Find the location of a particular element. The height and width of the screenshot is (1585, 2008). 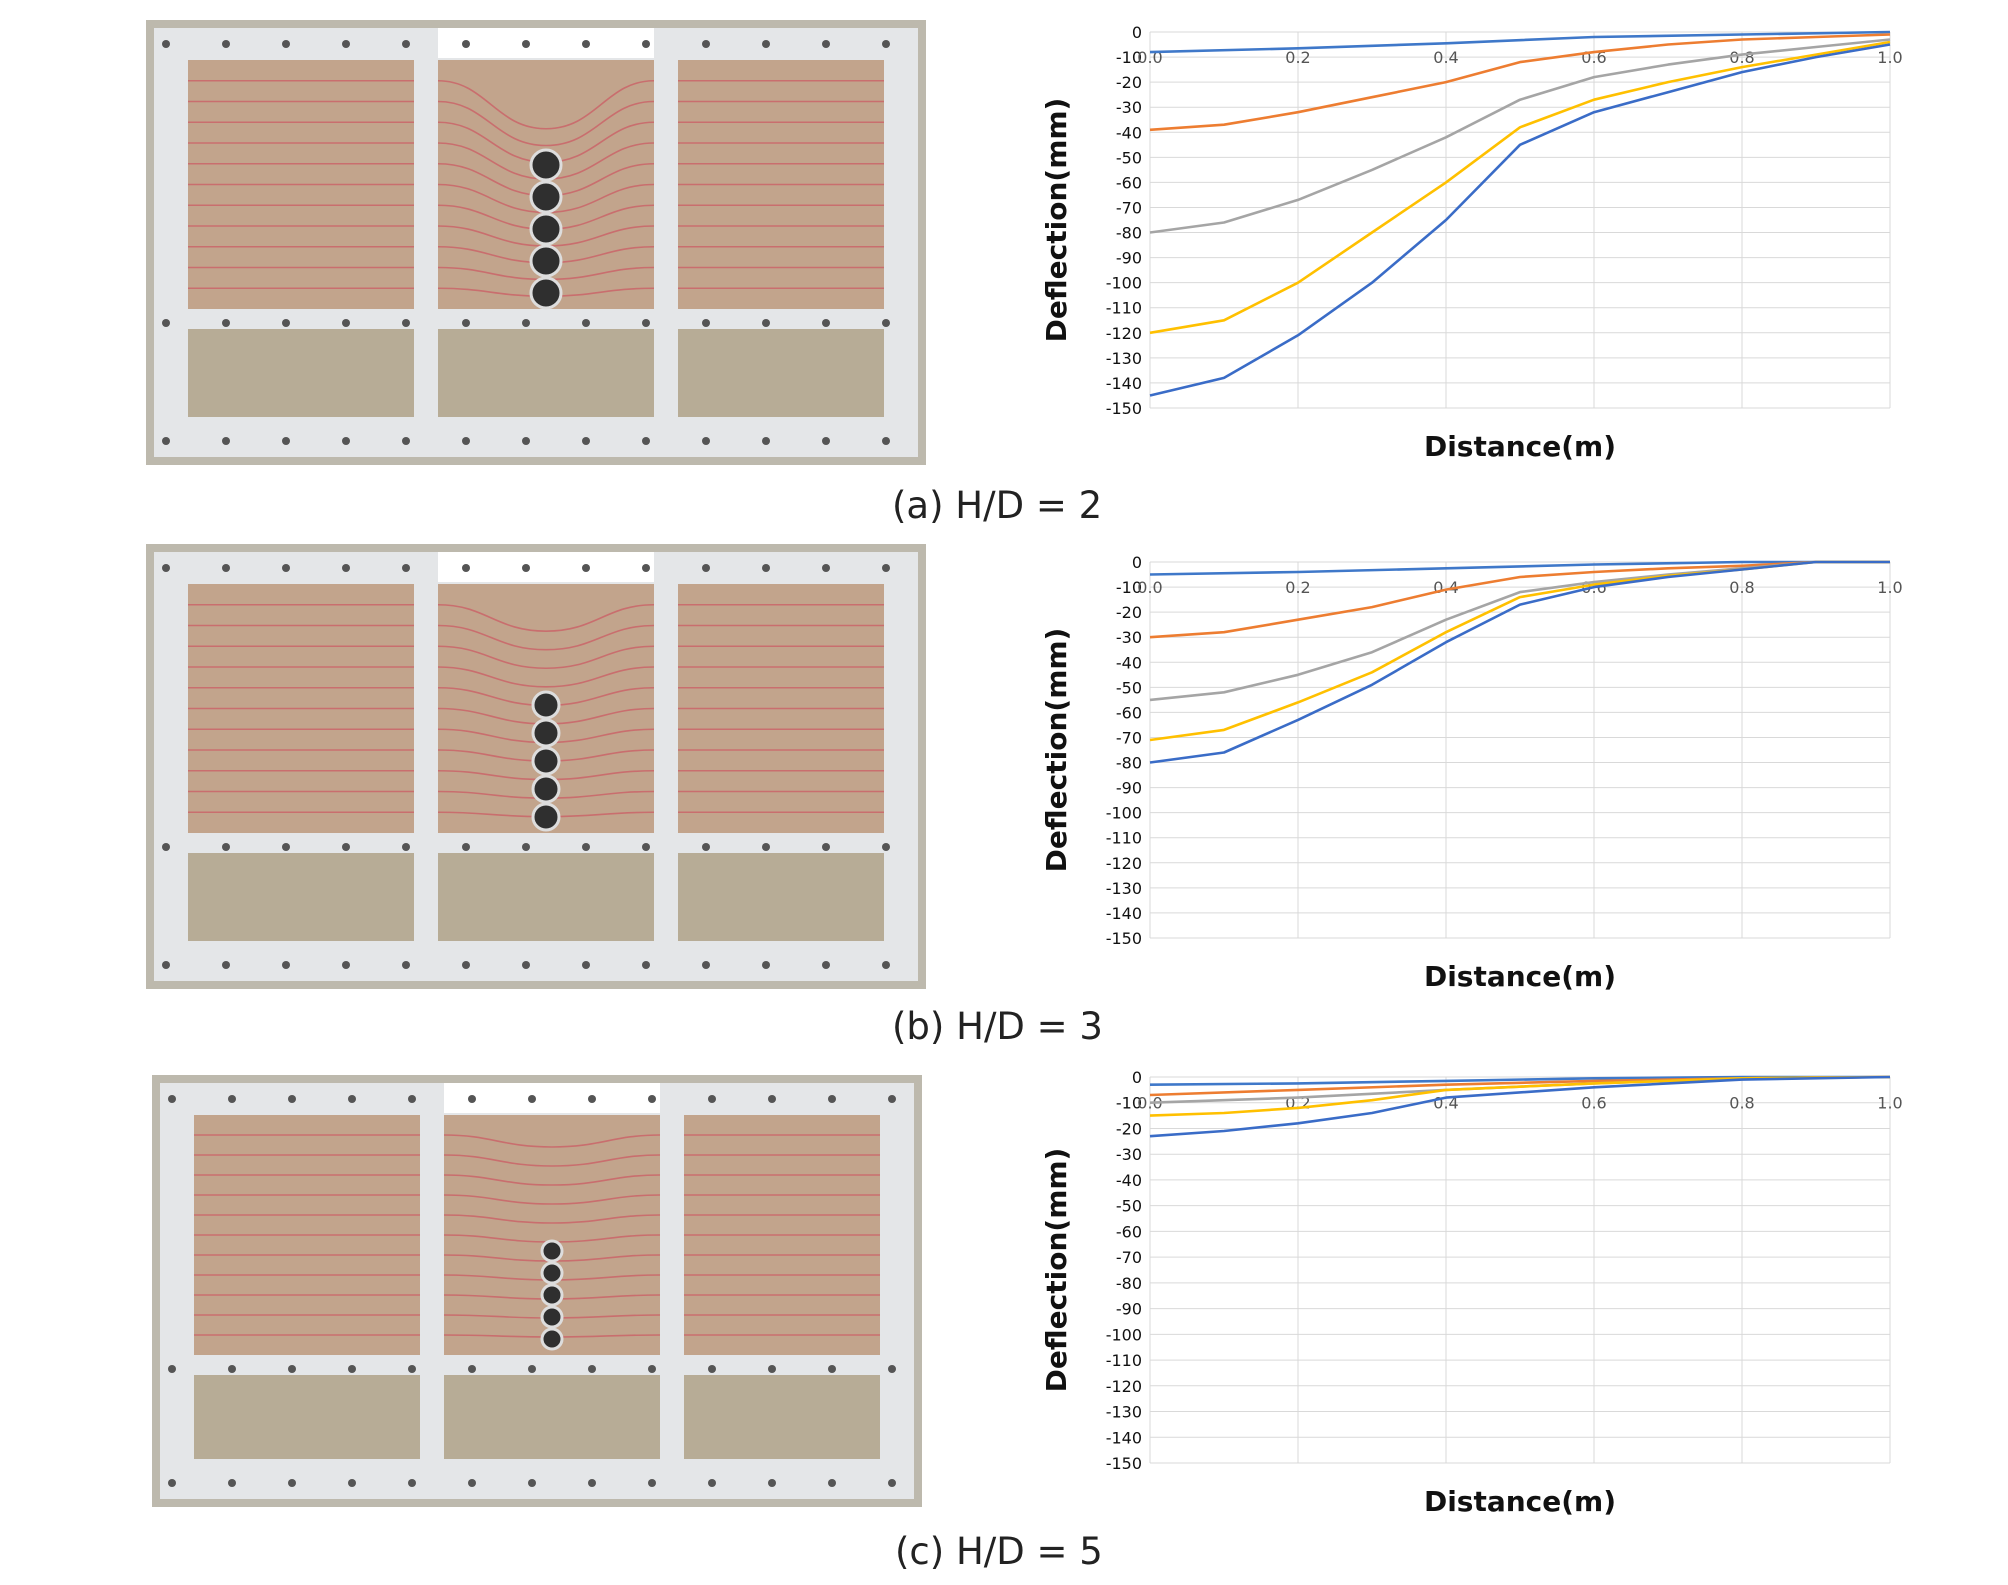

model-test-photo-a is located at coordinates (536, 242).